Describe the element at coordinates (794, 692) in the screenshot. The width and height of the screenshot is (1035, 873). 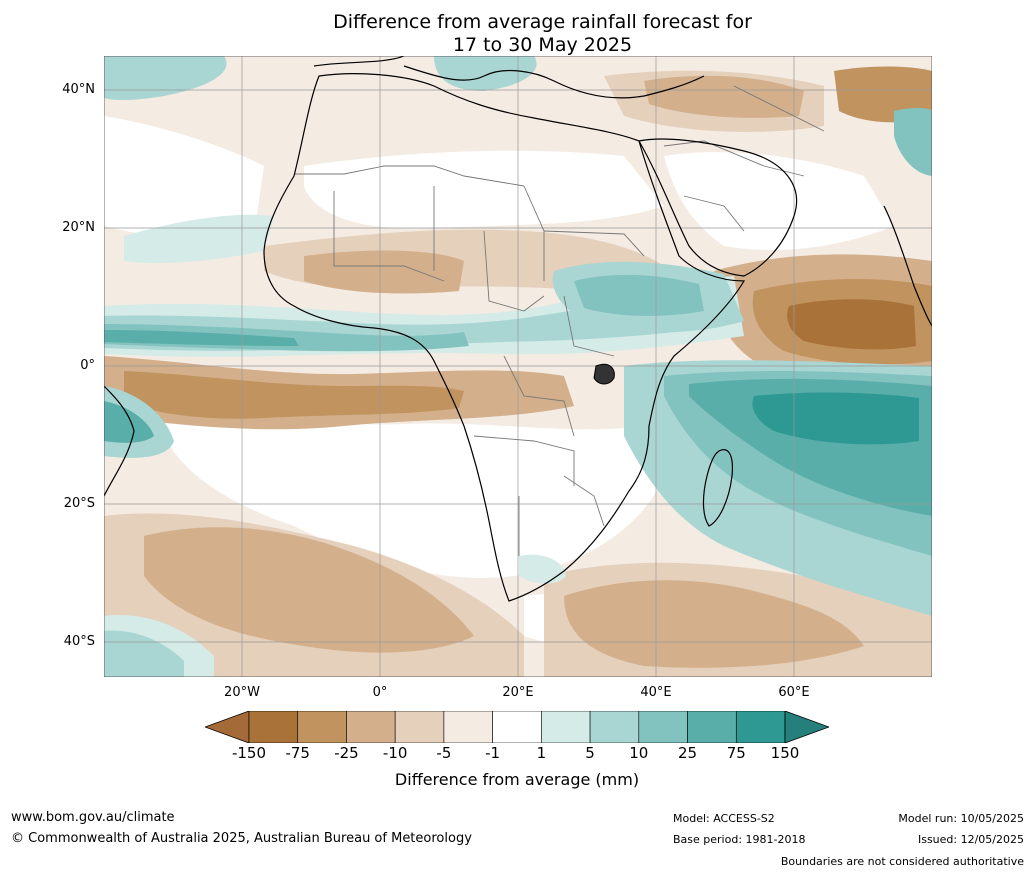
I see `lon-label-60e: 60°E` at that location.